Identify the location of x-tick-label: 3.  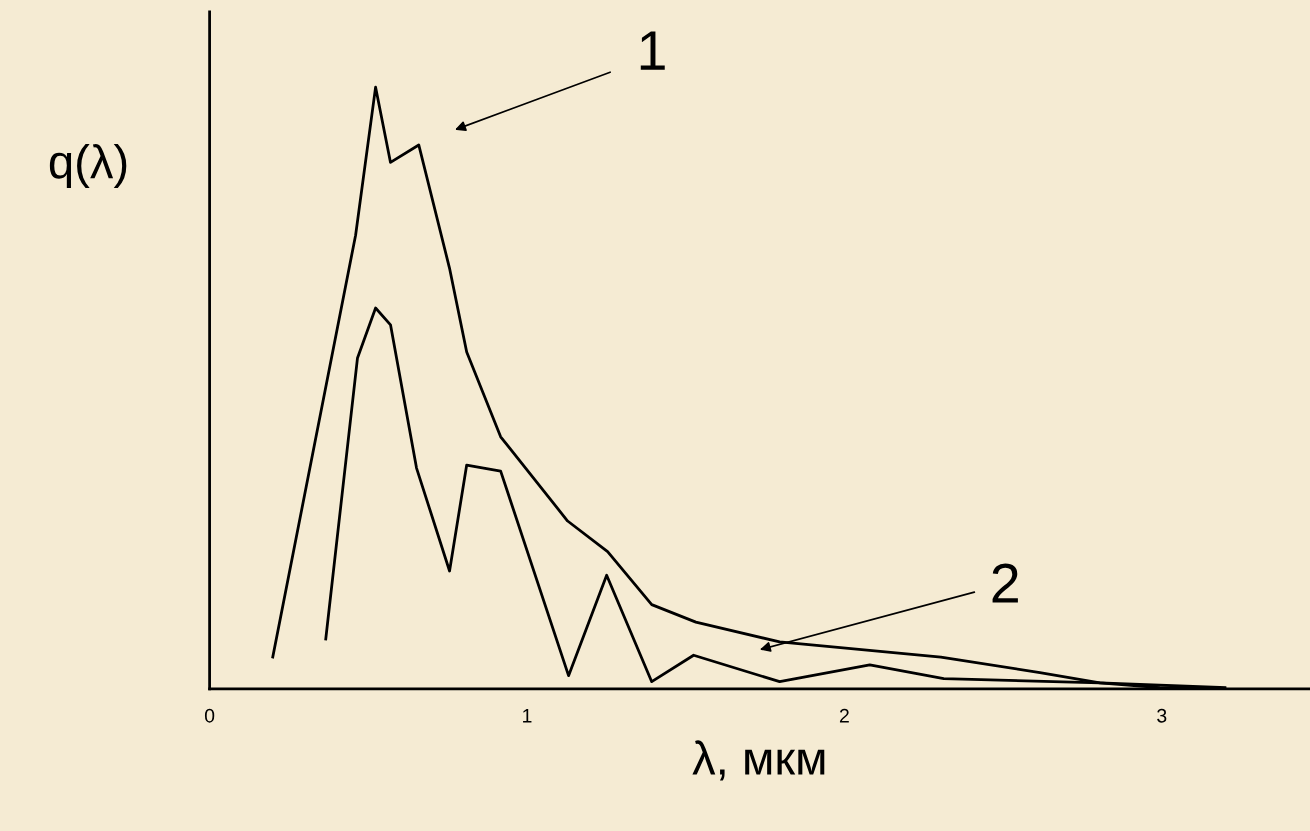
(1162, 715).